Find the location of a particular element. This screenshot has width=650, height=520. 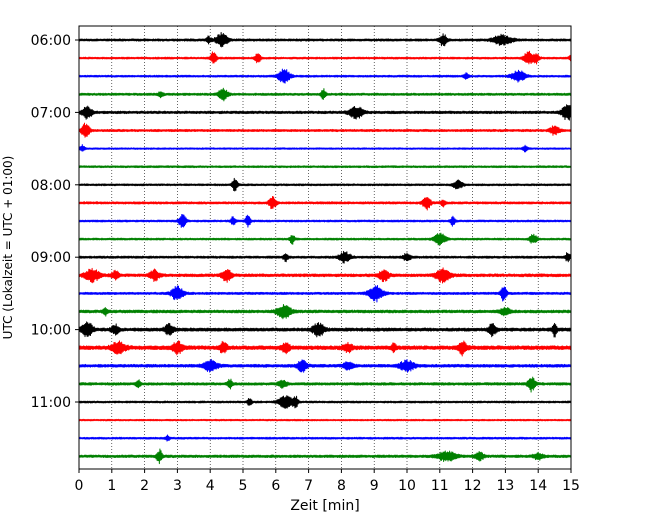

y-tick-label: 11:00 is located at coordinates (51, 403).